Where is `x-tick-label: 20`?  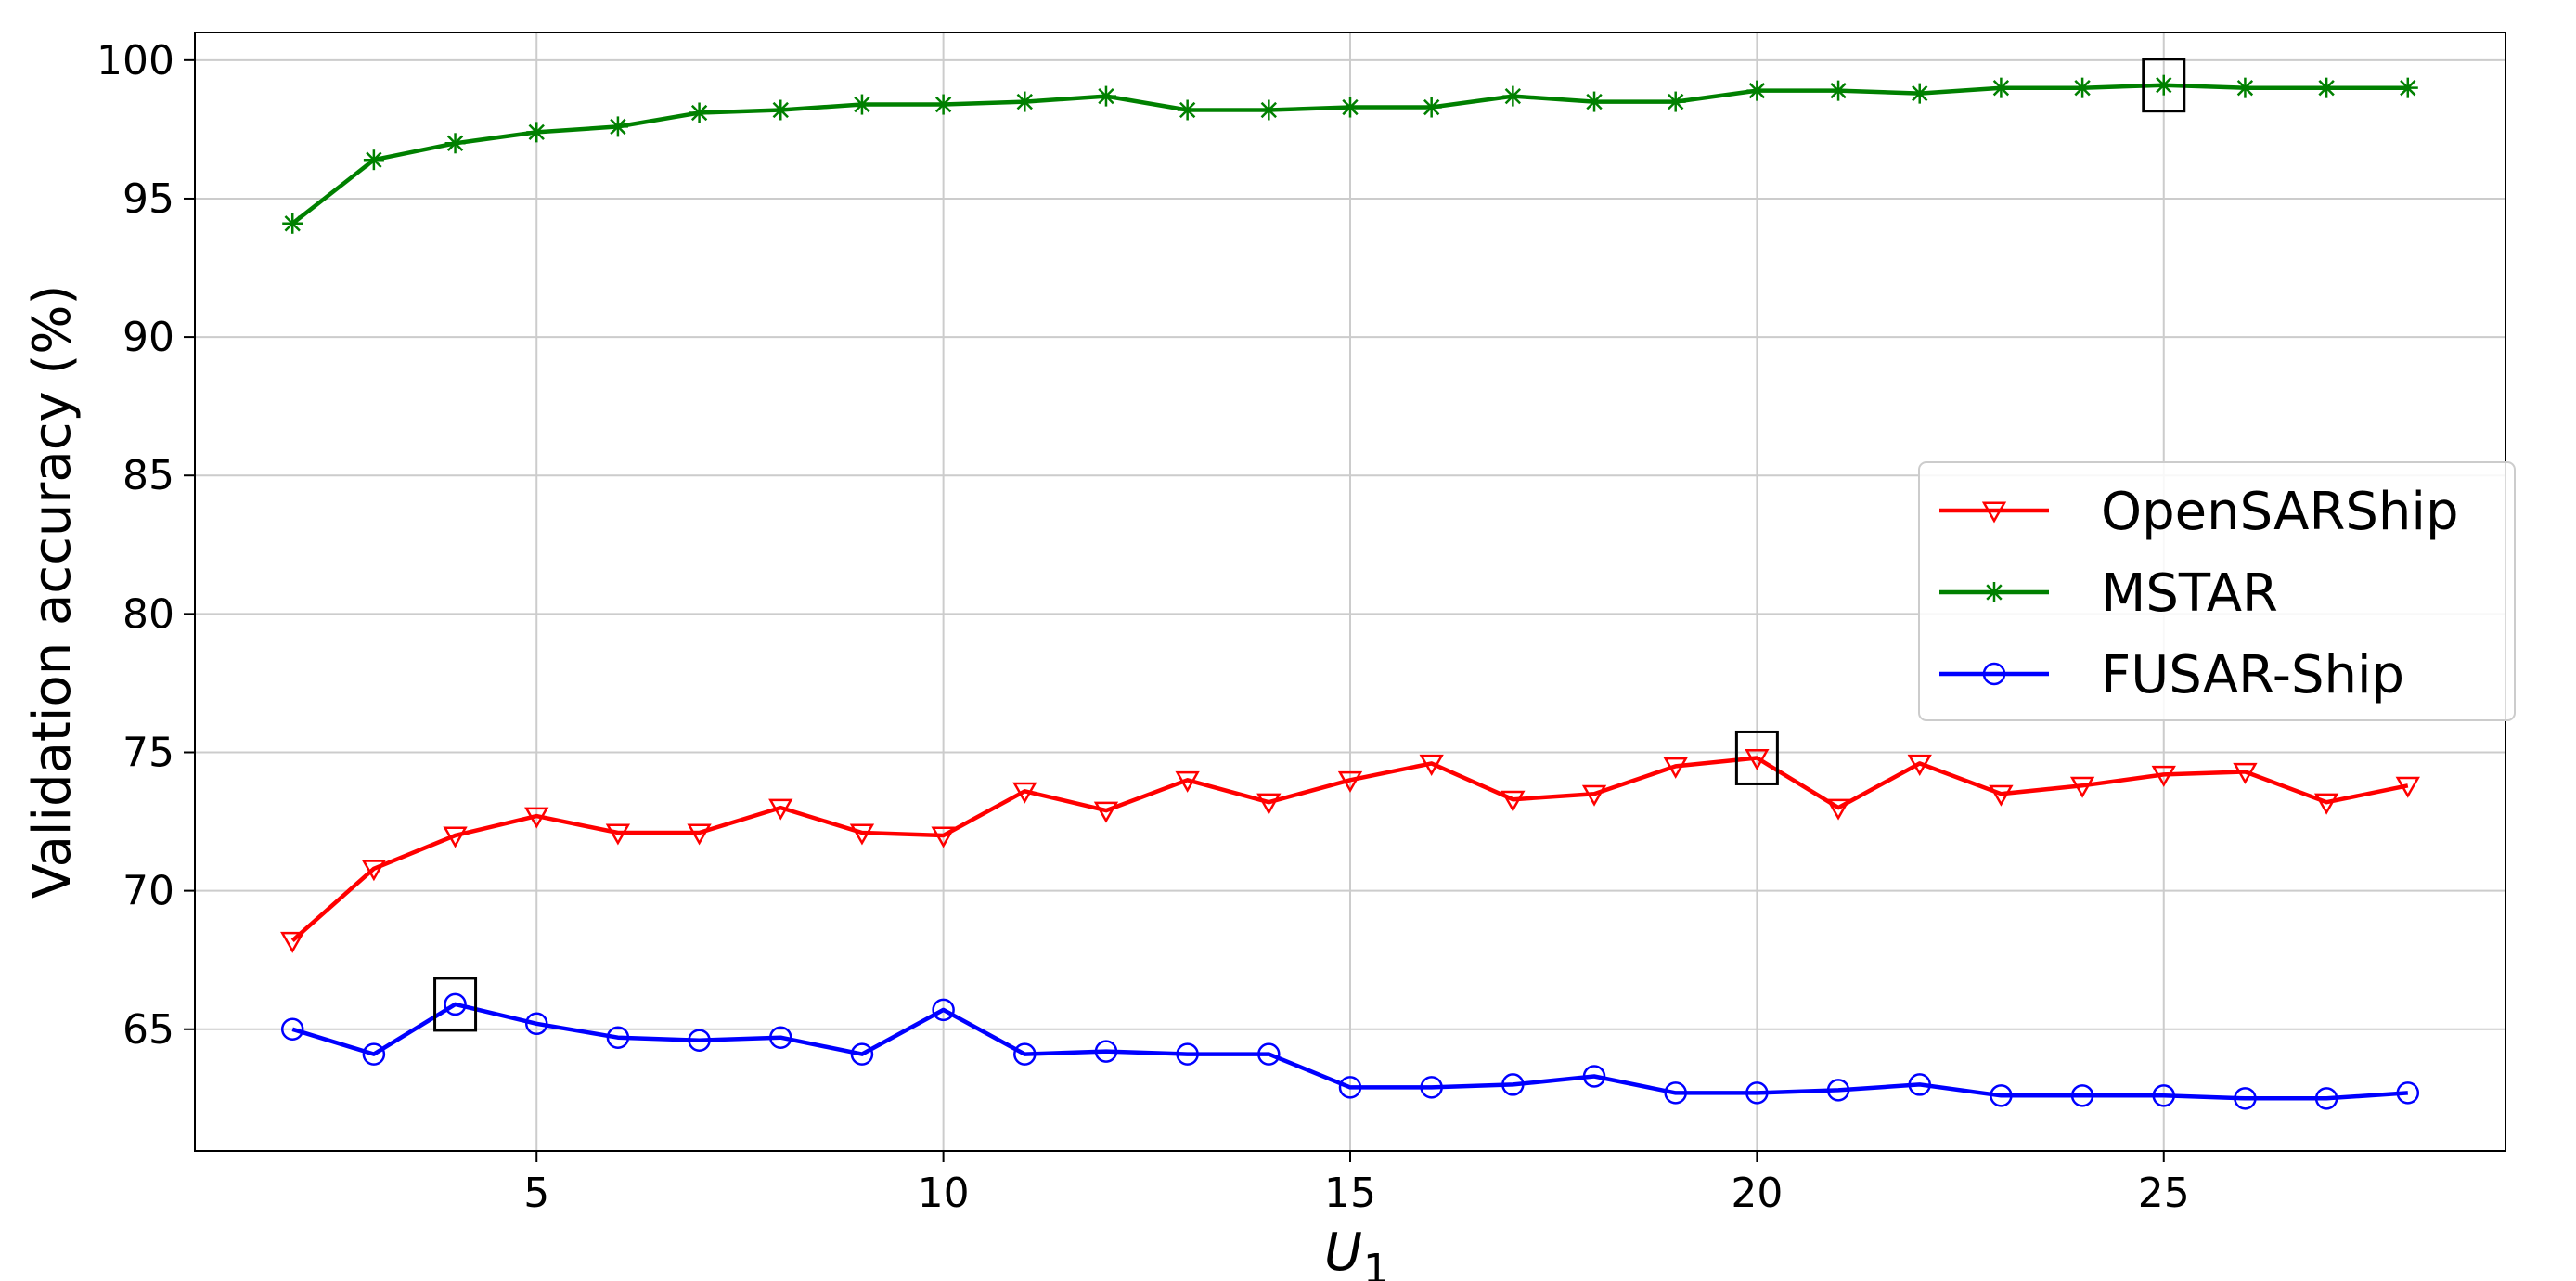 x-tick-label: 20 is located at coordinates (1757, 1193).